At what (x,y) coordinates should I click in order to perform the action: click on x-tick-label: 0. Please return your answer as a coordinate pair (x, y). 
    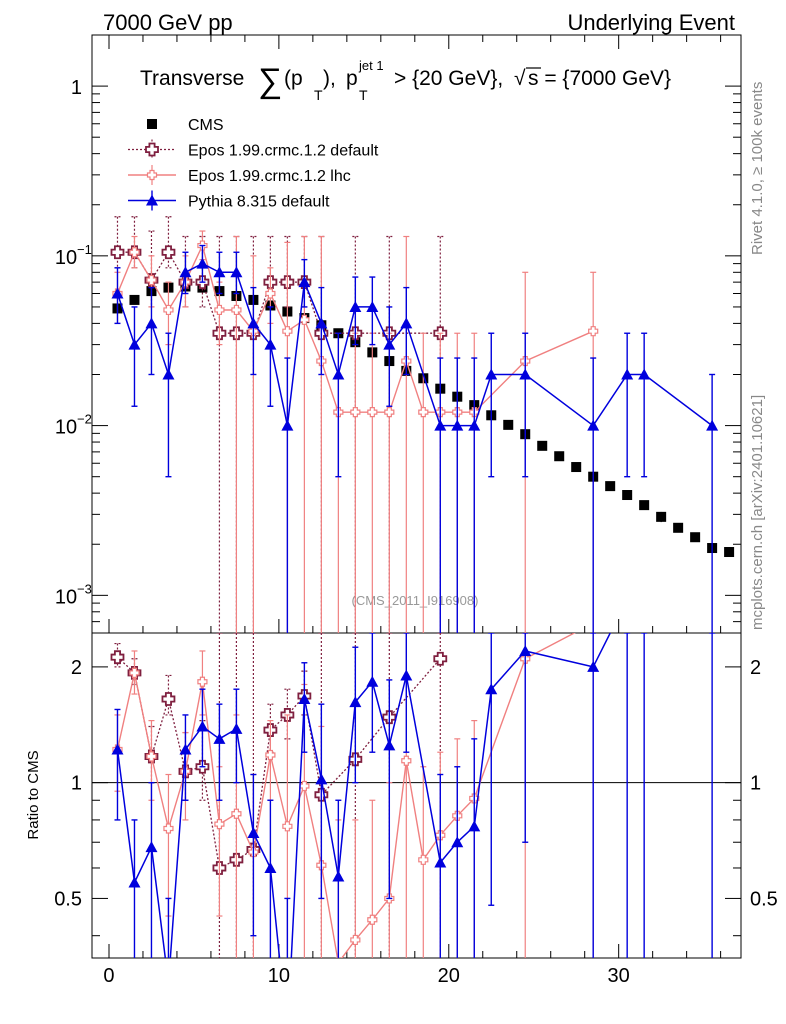
    Looking at the image, I should click on (108, 976).